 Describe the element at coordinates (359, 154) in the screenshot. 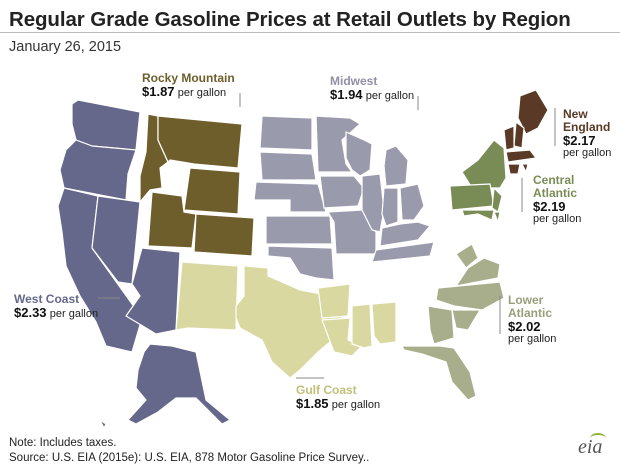

I see `state-wisconsin` at that location.